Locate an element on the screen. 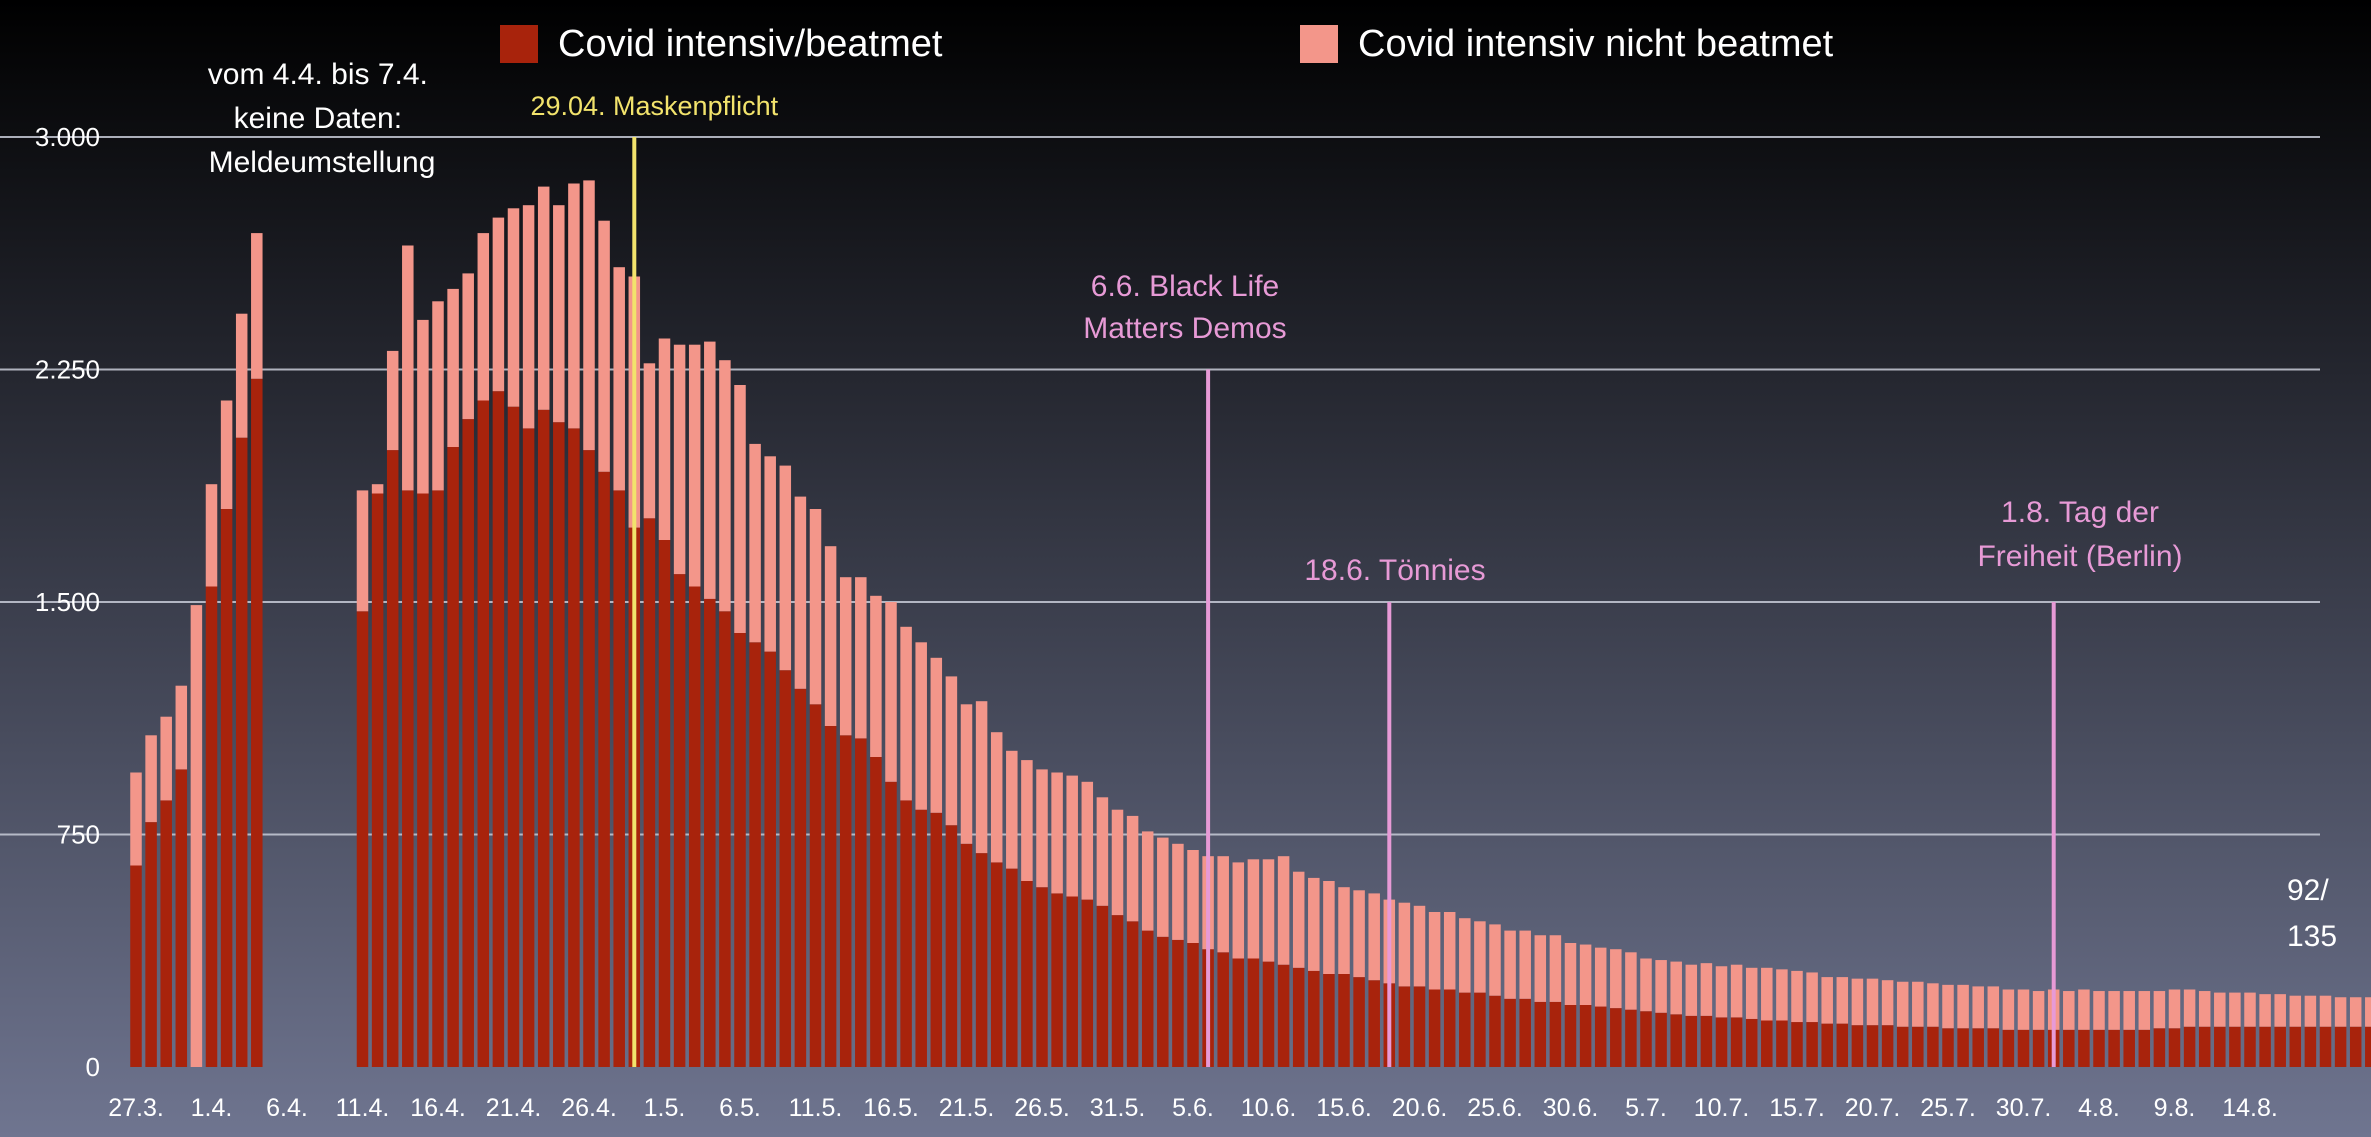 This screenshot has height=1137, width=2371. x-tick-label: 25.7. is located at coordinates (1948, 1108).